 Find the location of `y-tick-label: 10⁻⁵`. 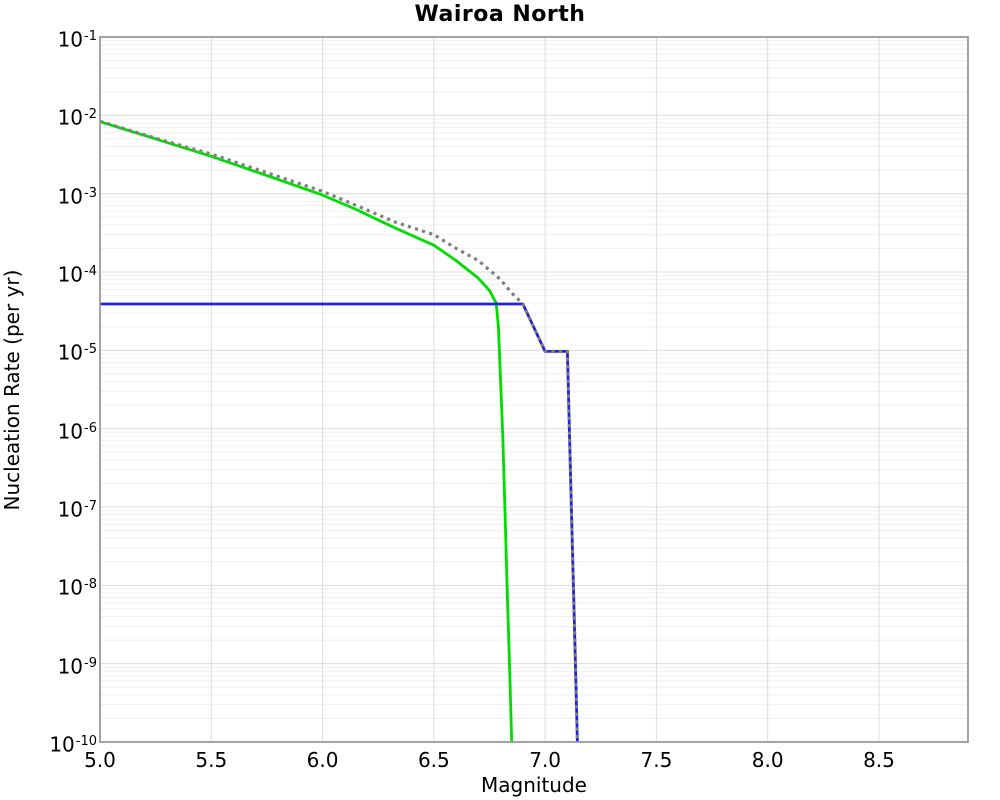

y-tick-label: 10⁻⁵ is located at coordinates (77, 352).